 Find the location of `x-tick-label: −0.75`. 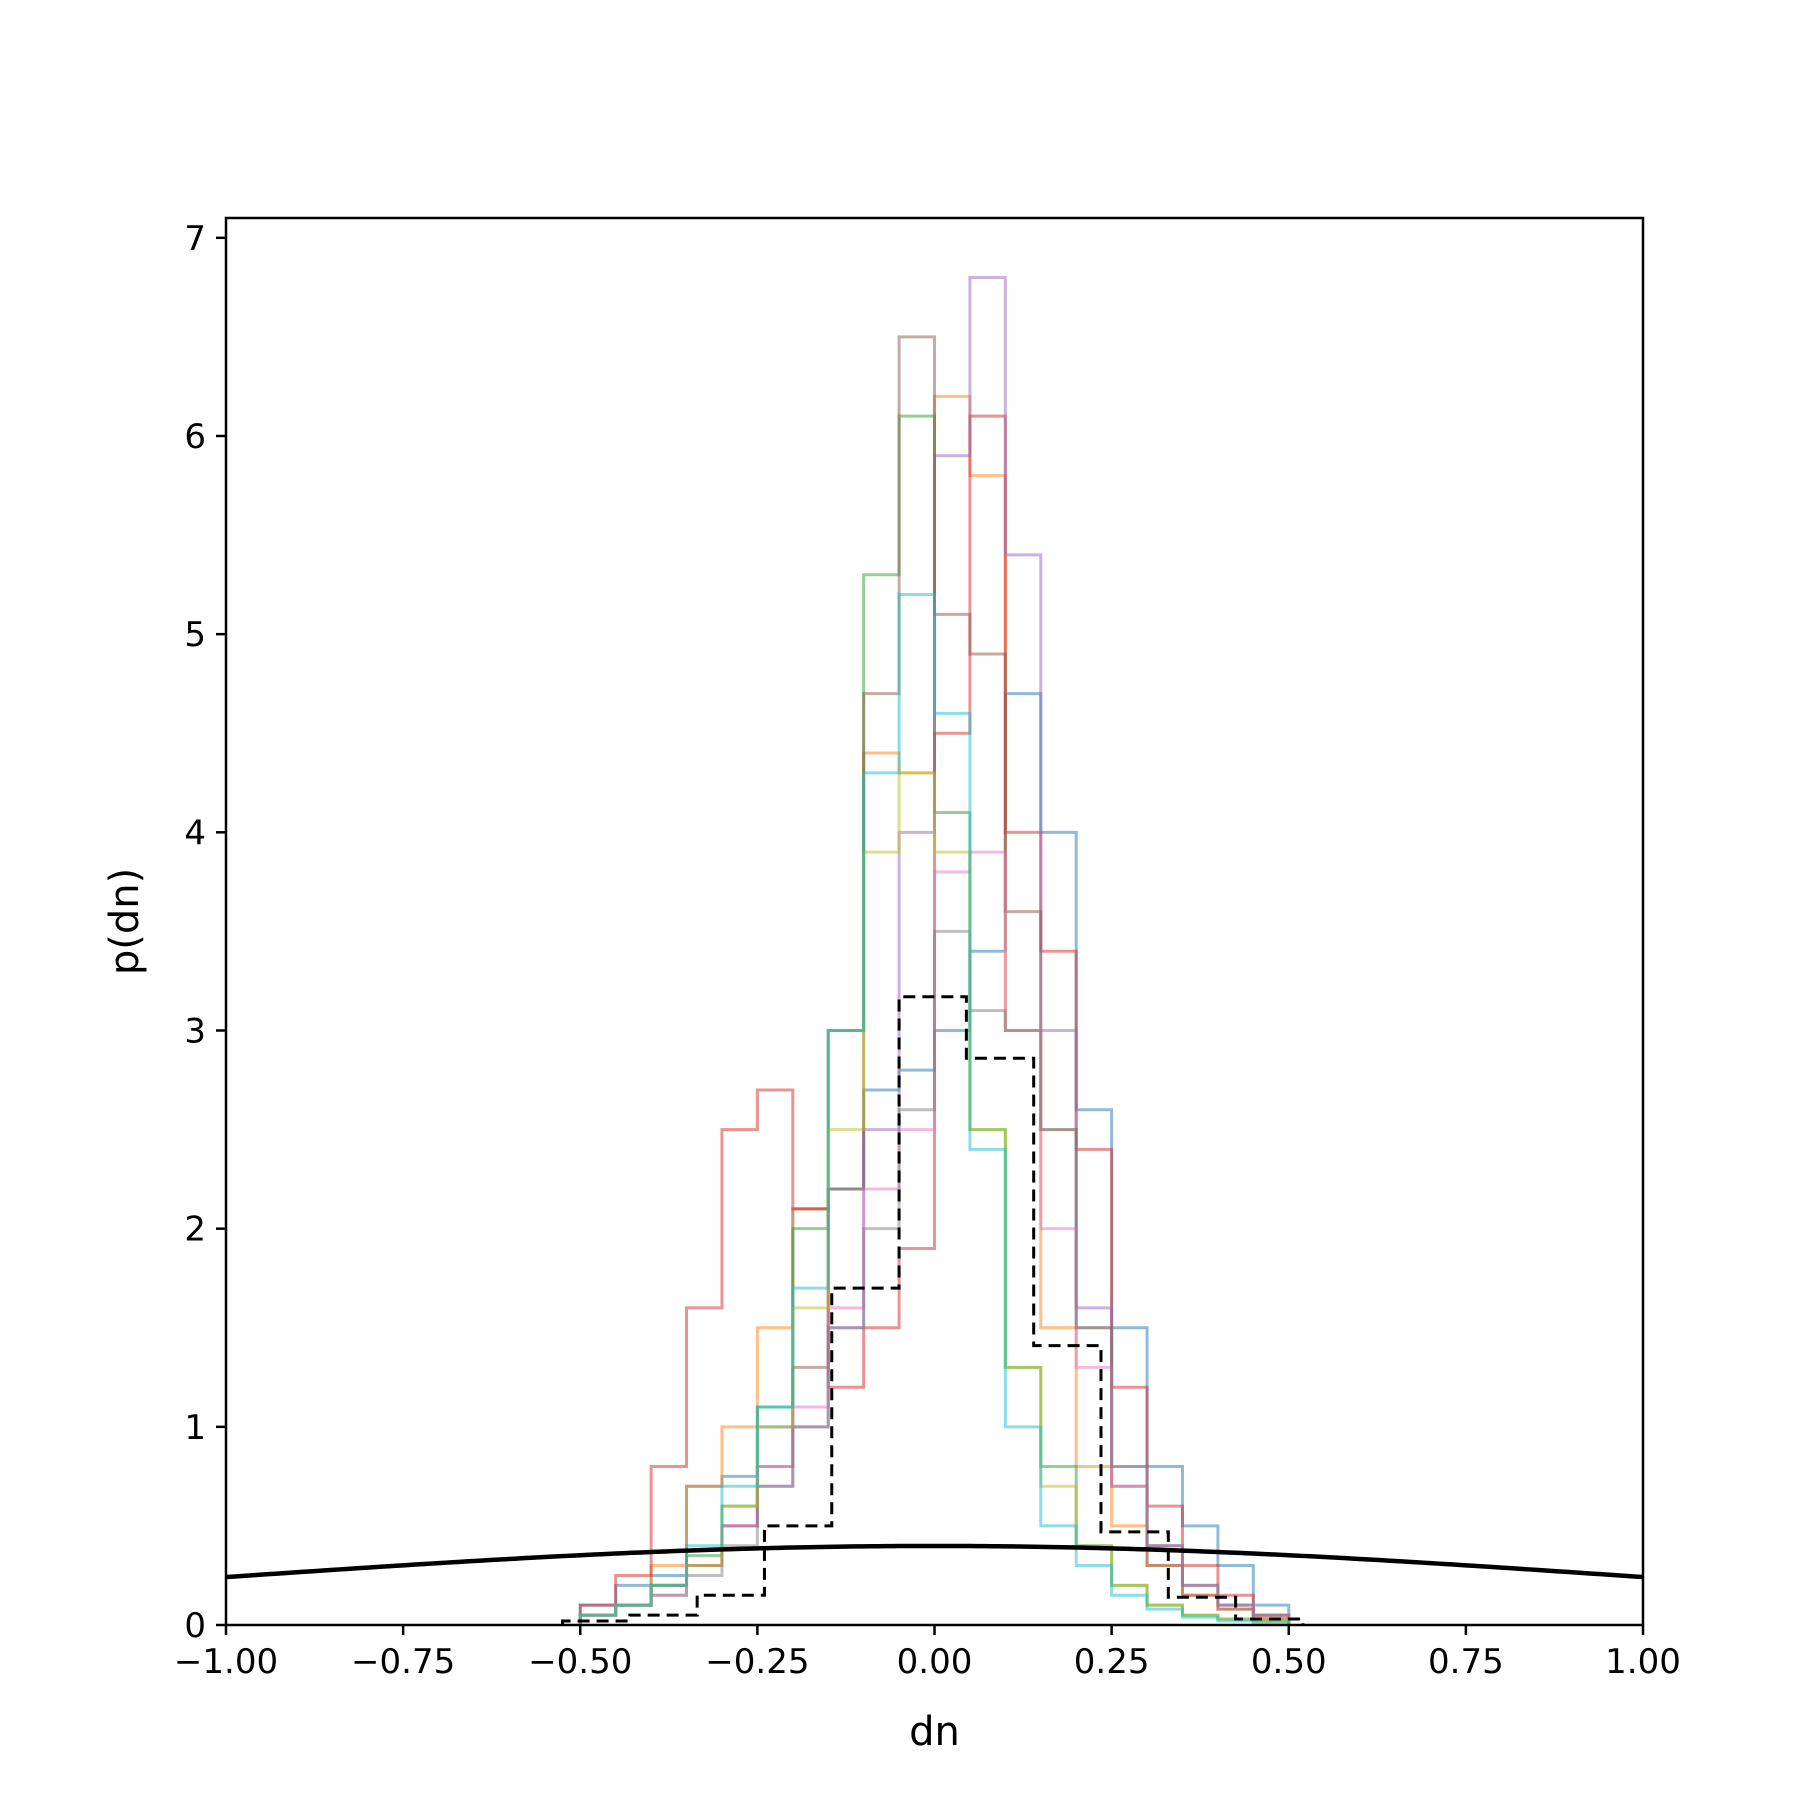

x-tick-label: −0.75 is located at coordinates (403, 1662).